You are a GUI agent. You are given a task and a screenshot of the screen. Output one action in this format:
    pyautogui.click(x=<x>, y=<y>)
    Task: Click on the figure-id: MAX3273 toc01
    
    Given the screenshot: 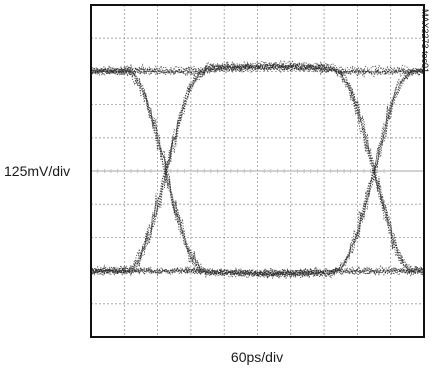 What is the action you would take?
    pyautogui.click(x=425, y=41)
    